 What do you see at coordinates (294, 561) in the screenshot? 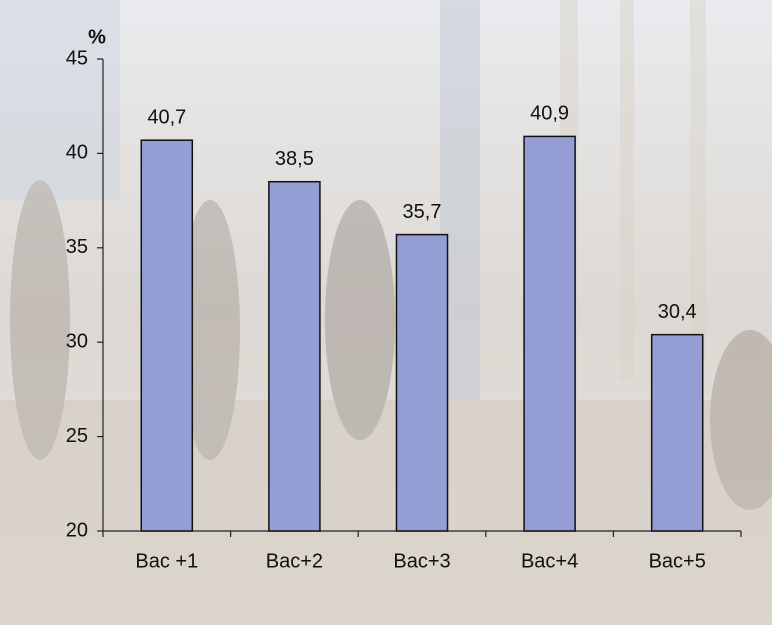
I see `x-tick-label: Bac+2` at bounding box center [294, 561].